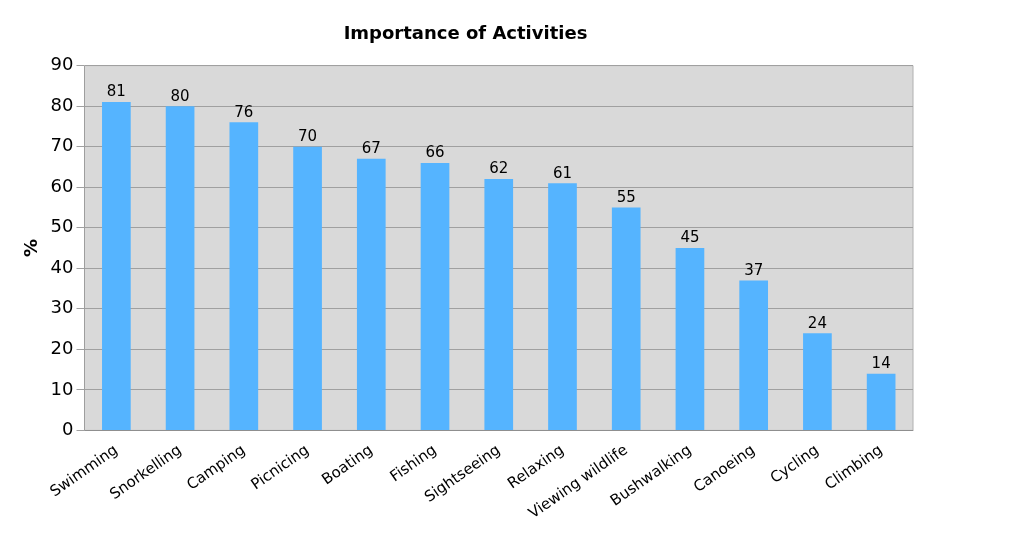 This screenshot has width=1035, height=534. What do you see at coordinates (881, 363) in the screenshot?
I see `data-label: 14` at bounding box center [881, 363].